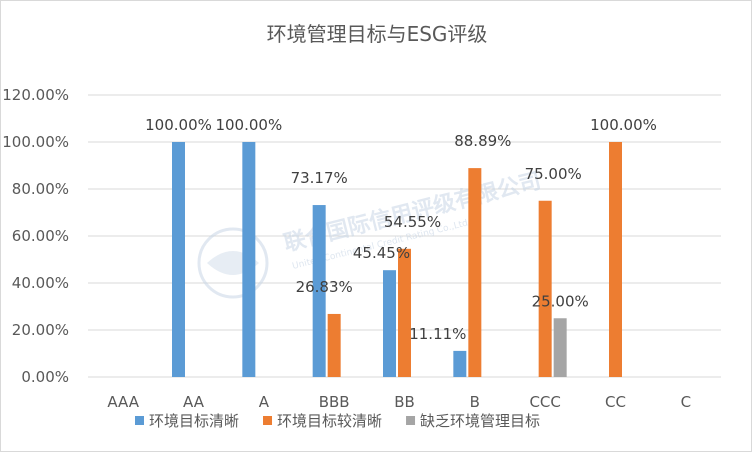  I want to click on data-label: 73.17%, so click(319, 178).